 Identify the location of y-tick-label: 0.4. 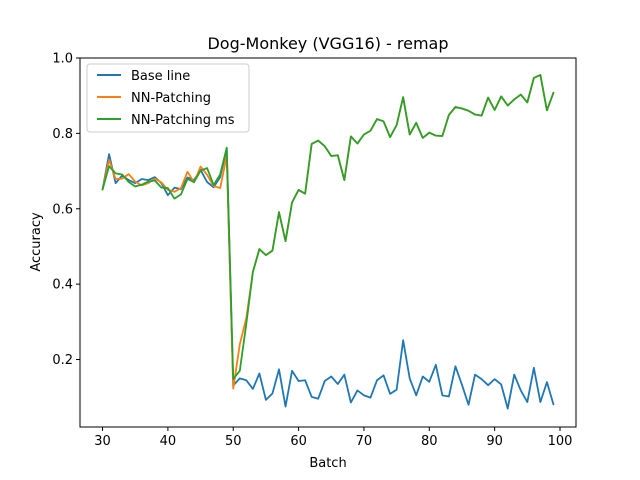
(62, 285).